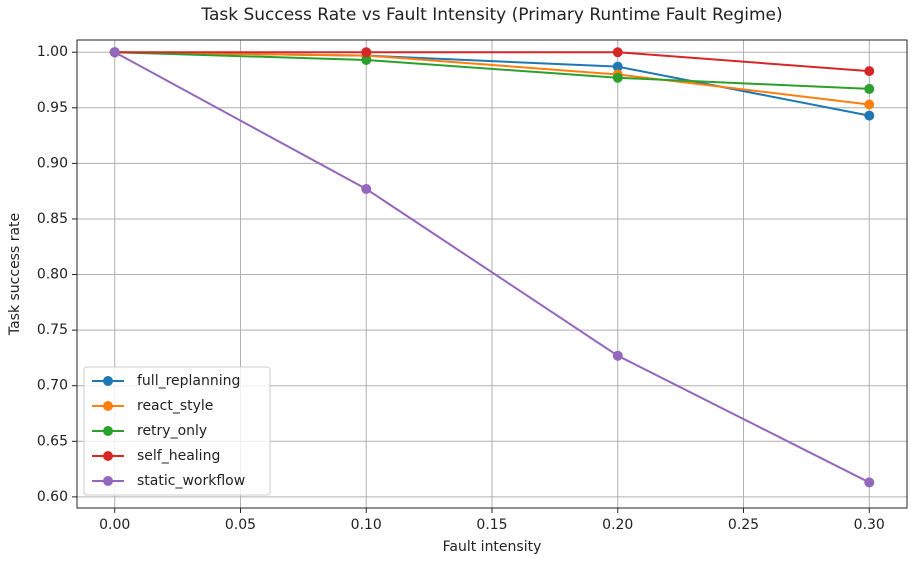  Describe the element at coordinates (617, 525) in the screenshot. I see `x-tick-label: 0.20` at that location.